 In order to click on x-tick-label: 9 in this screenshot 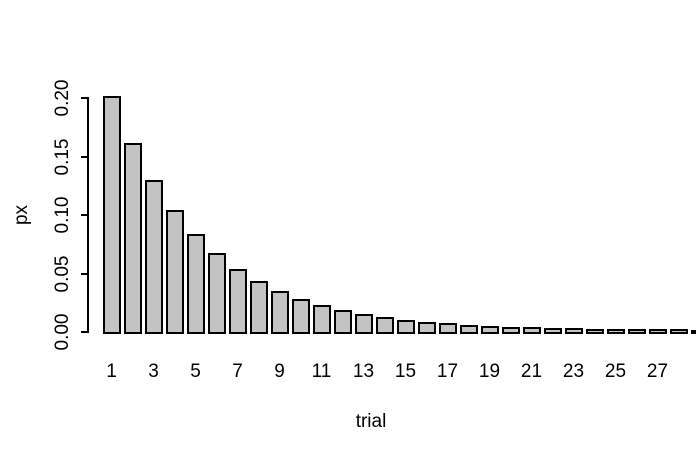, I will do `click(279, 371)`.